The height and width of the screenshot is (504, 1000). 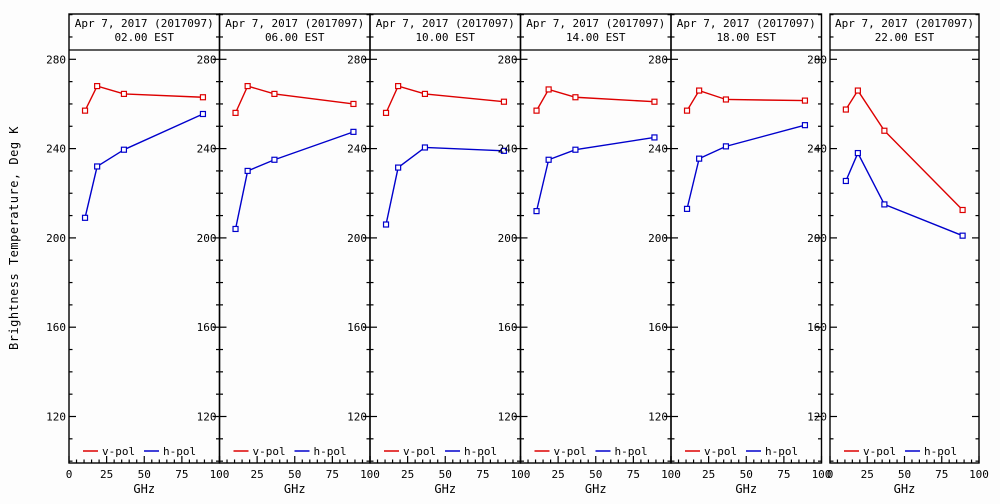 What do you see at coordinates (69, 474) in the screenshot?
I see `x-tick-label: 0` at bounding box center [69, 474].